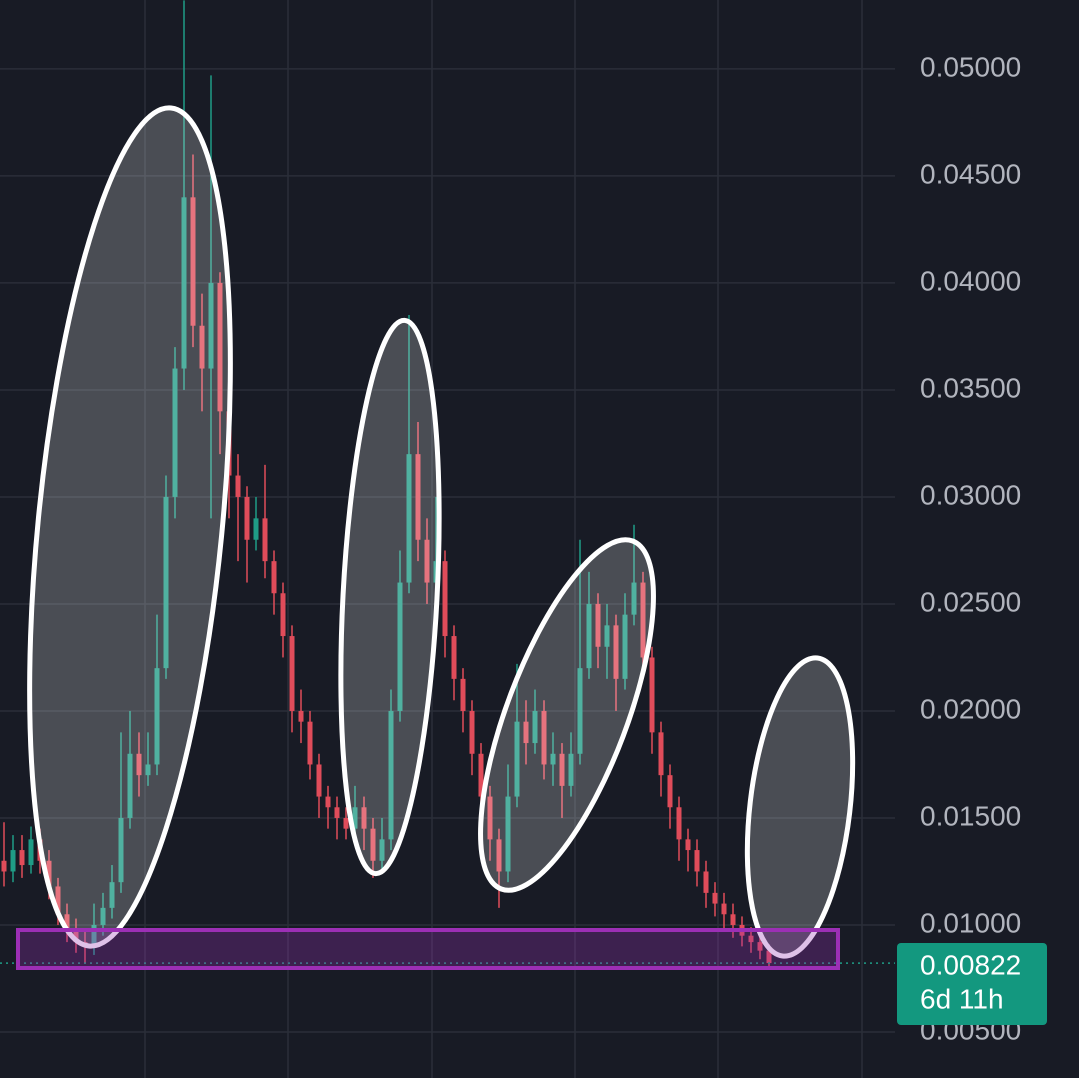 The image size is (1079, 1078). Describe the element at coordinates (970, 280) in the screenshot. I see `y-tick-label: 0.04000` at that location.